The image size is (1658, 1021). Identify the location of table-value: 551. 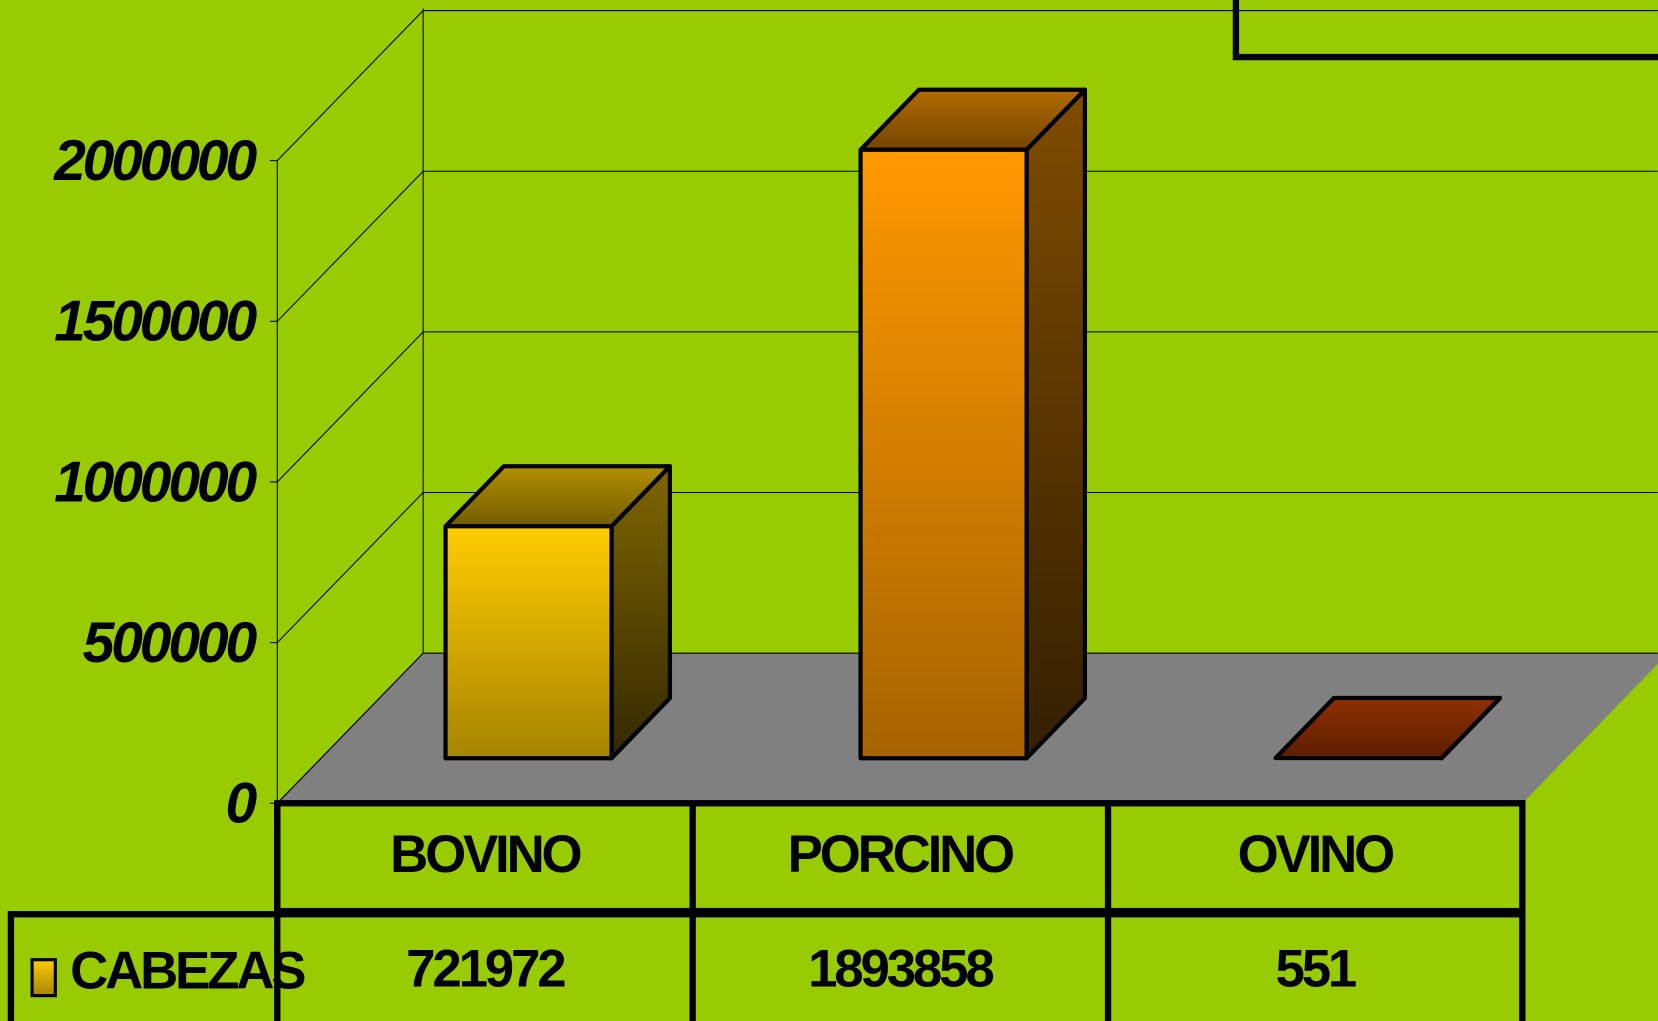
(1316, 968).